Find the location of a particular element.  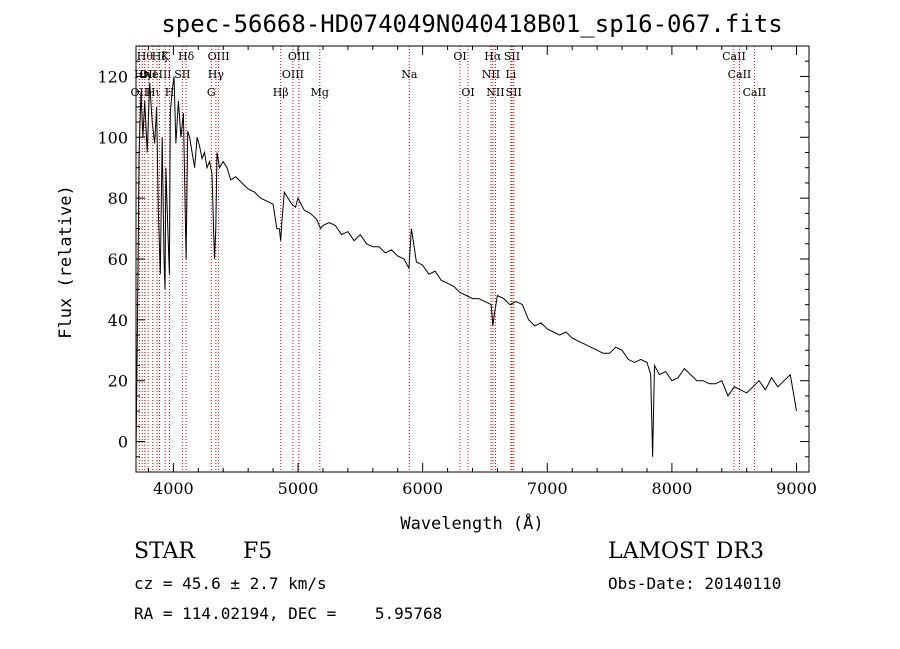

x-tick-label: 4000 is located at coordinates (173, 488).